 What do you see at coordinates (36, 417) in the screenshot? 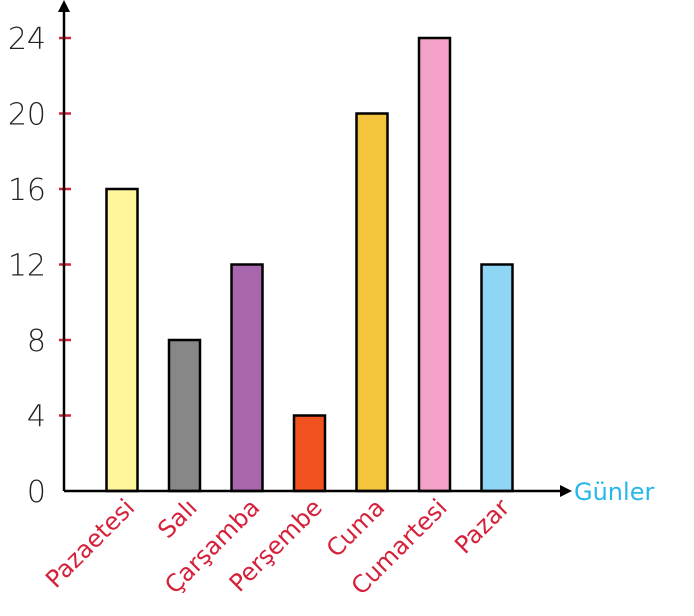
I see `y-tick-label: 4` at bounding box center [36, 417].